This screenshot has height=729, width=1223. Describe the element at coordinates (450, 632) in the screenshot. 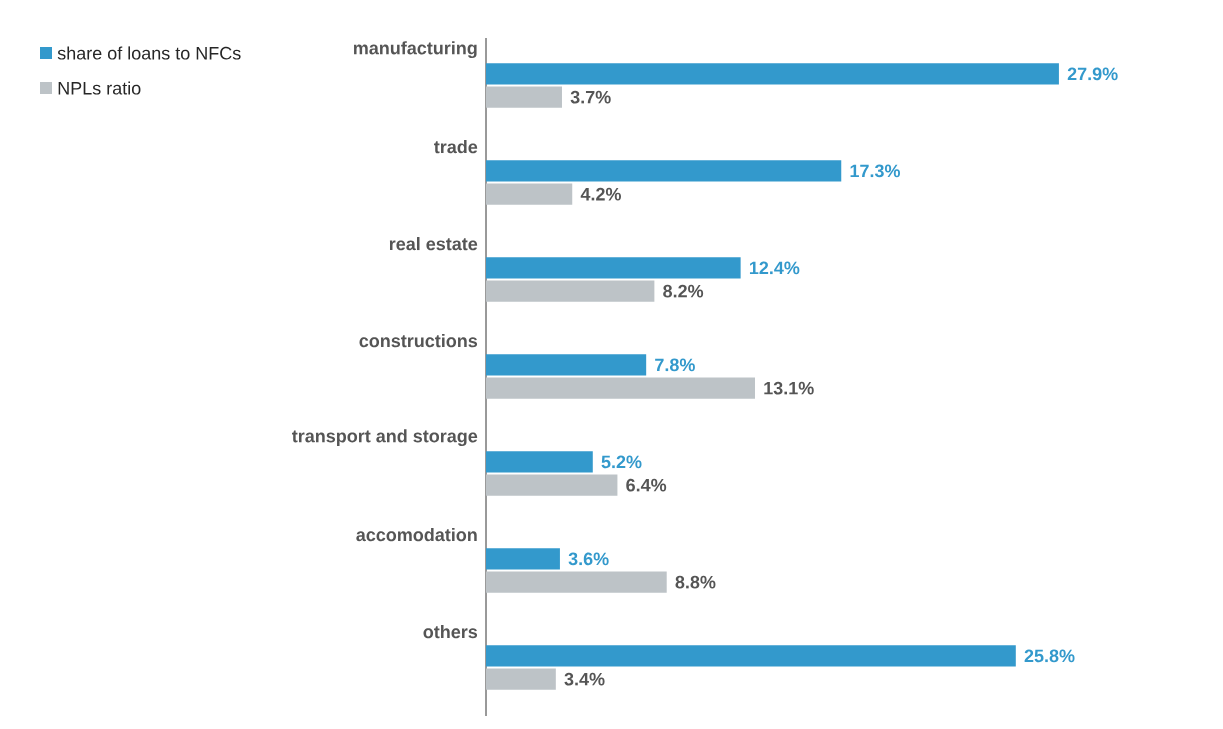

I see `y-tick-label: others` at that location.